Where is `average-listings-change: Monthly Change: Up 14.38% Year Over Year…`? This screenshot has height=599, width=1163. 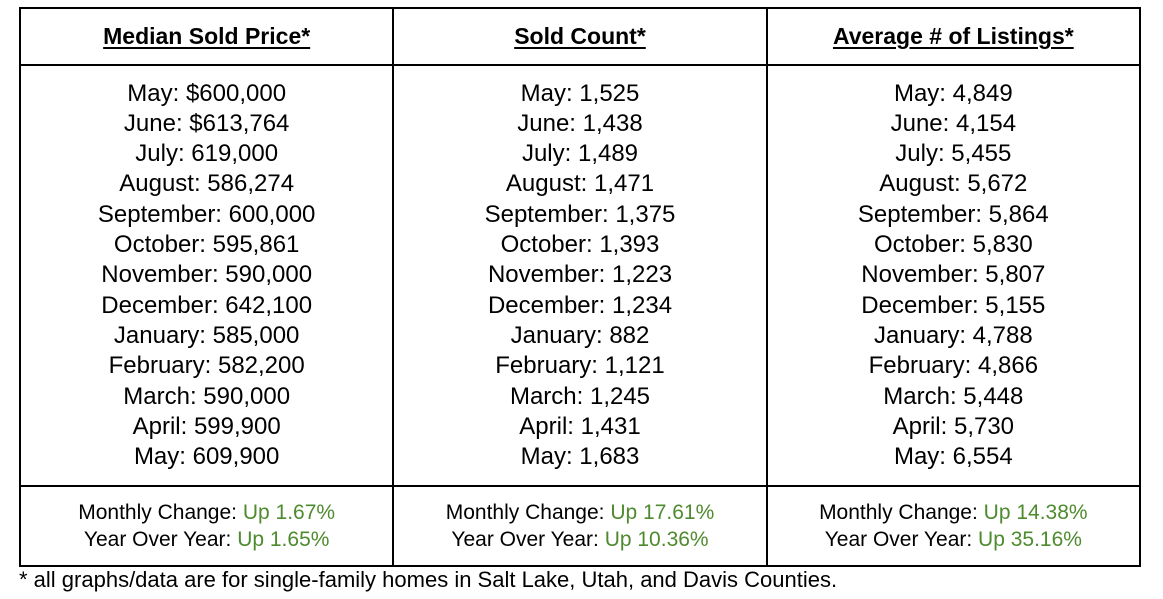
average-listings-change: Monthly Change: Up 14.38% Year Over Year… is located at coordinates (953, 526).